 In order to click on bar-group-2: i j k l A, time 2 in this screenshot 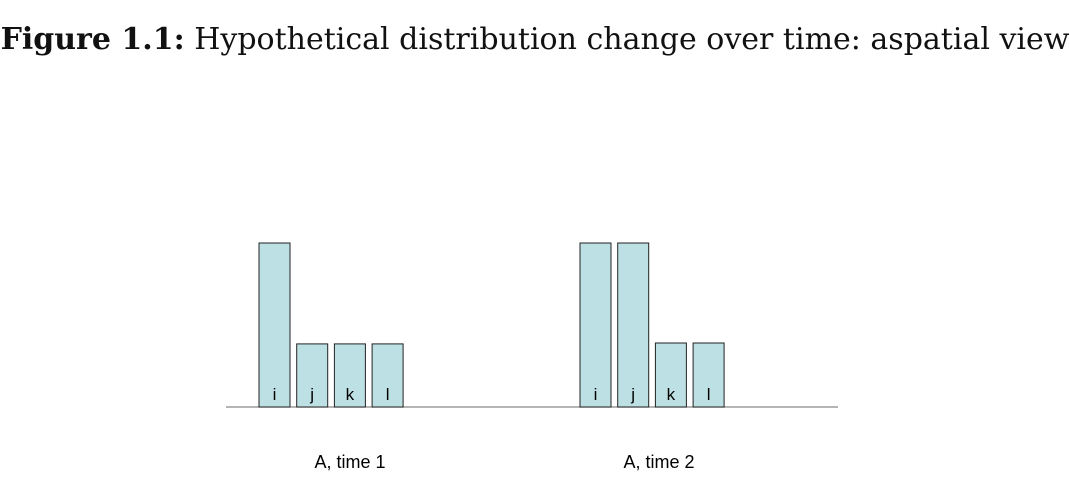, I will do `click(652, 357)`.